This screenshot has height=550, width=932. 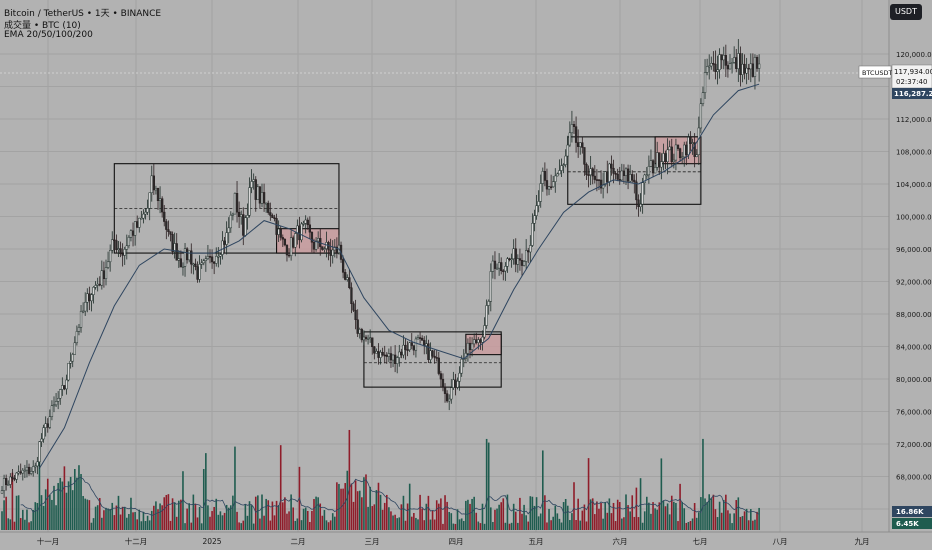 What do you see at coordinates (907, 524) in the screenshot?
I see `volume-value-tag: 6.45K` at bounding box center [907, 524].